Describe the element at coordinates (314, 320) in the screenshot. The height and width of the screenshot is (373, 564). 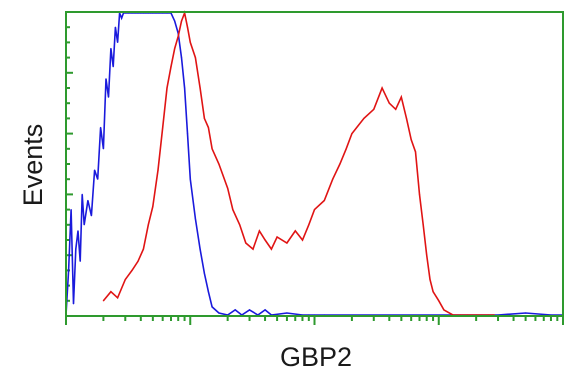
I see `x-axis-ticks` at that location.